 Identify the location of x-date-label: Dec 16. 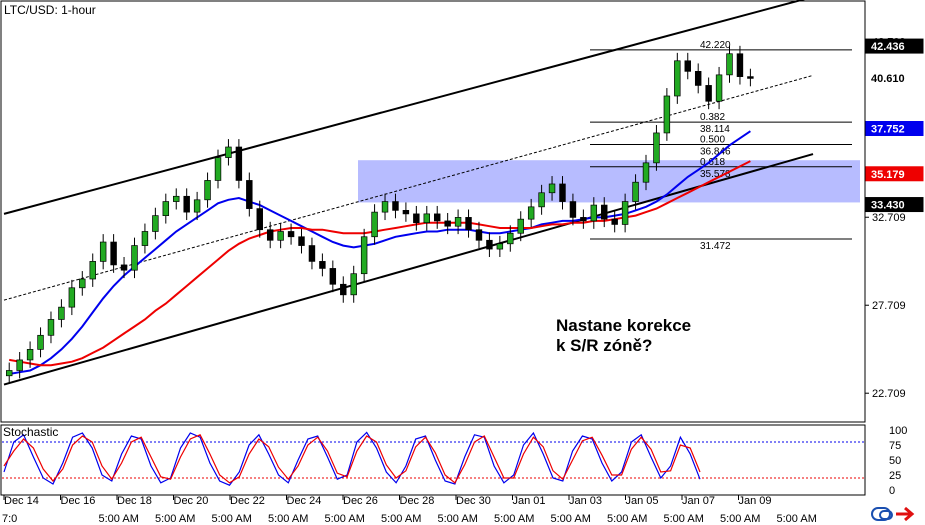
(78, 501).